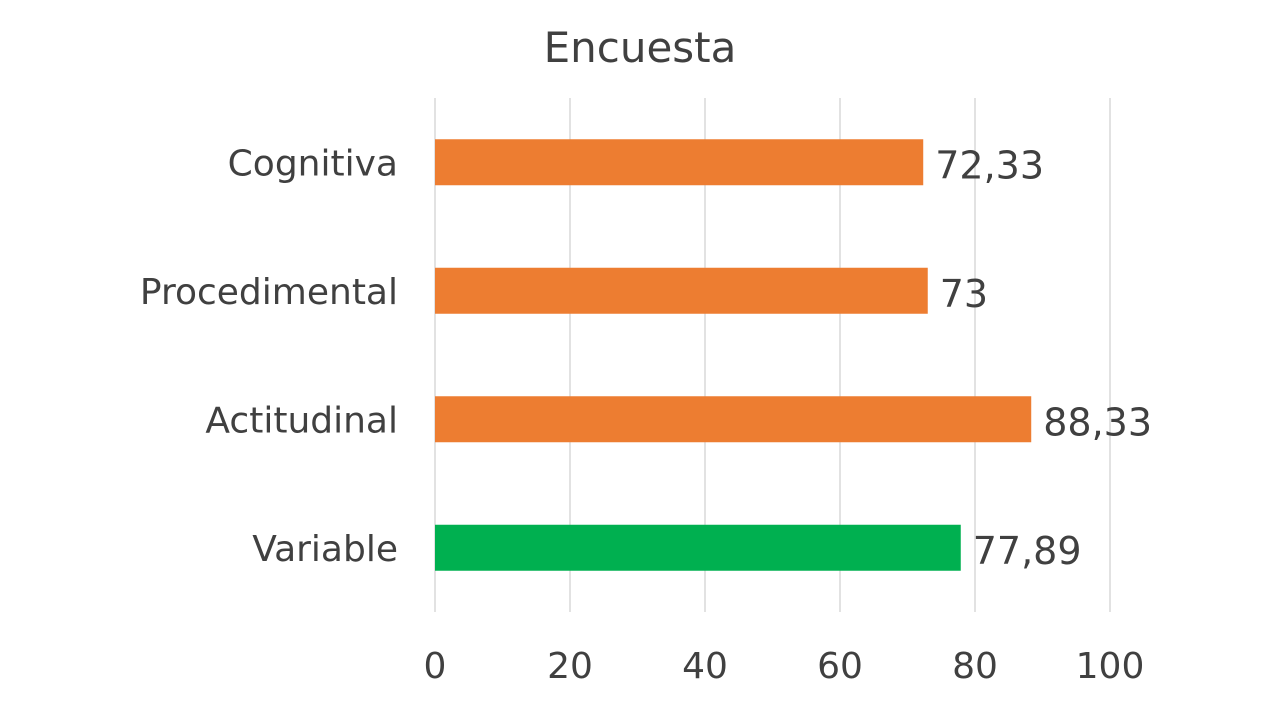  What do you see at coordinates (840, 666) in the screenshot?
I see `x-tick-label: 60` at bounding box center [840, 666].